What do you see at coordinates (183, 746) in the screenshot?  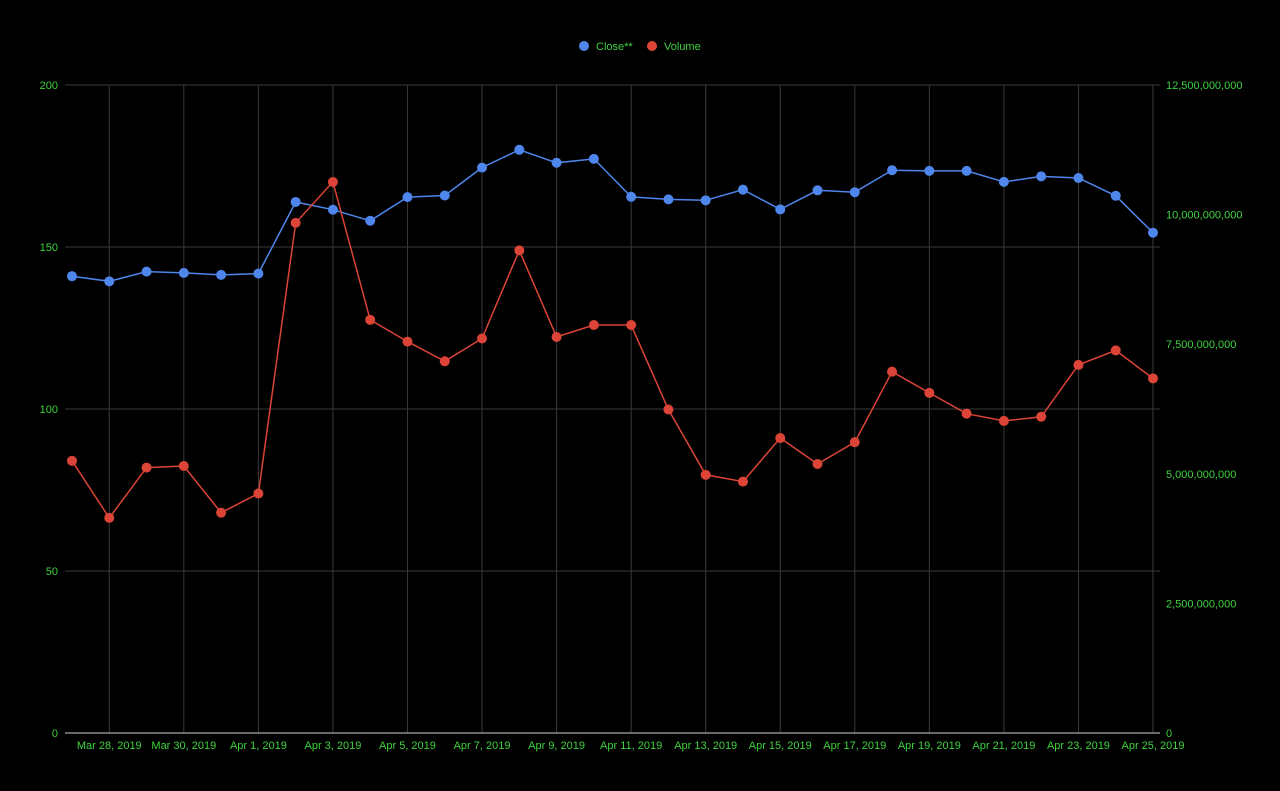 I see `x-tick-label: Mar 30, 2019` at bounding box center [183, 746].